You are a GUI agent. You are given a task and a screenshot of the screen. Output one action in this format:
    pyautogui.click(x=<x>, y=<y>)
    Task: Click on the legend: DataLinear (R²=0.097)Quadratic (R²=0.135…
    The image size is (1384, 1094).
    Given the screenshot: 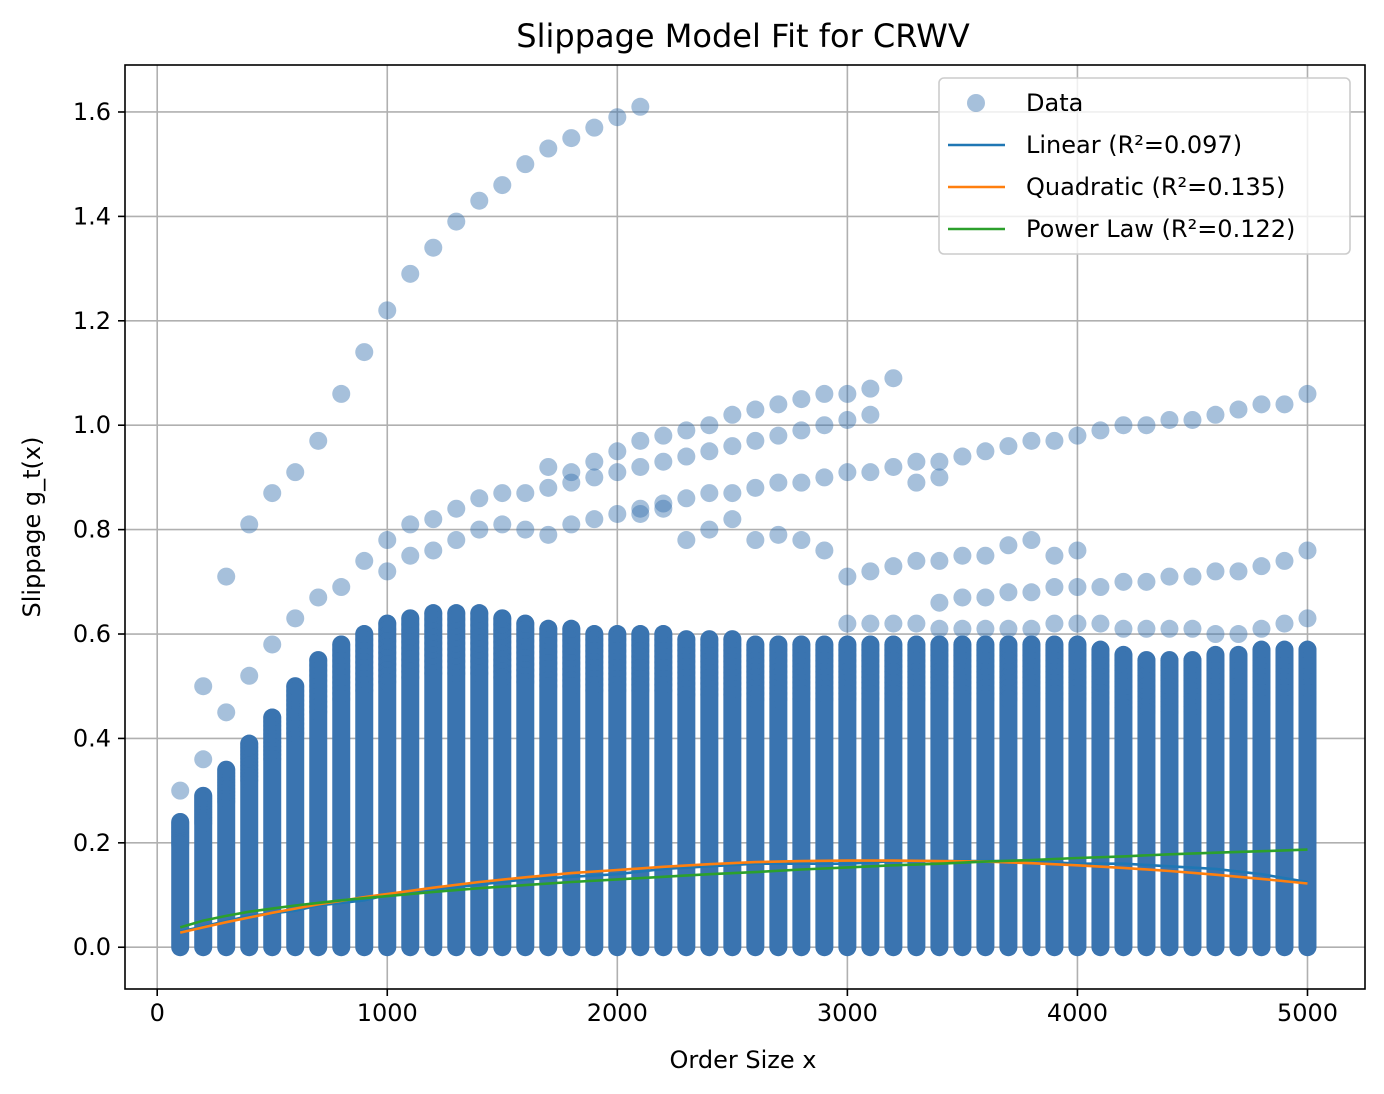 What is the action you would take?
    pyautogui.click(x=1144, y=166)
    